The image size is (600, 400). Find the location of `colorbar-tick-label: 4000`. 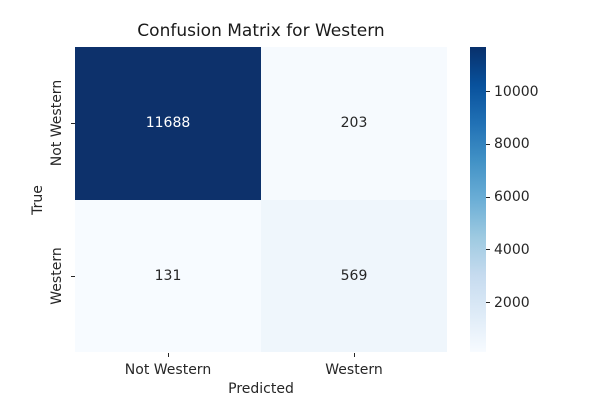

colorbar-tick-label: 4000 is located at coordinates (512, 249).